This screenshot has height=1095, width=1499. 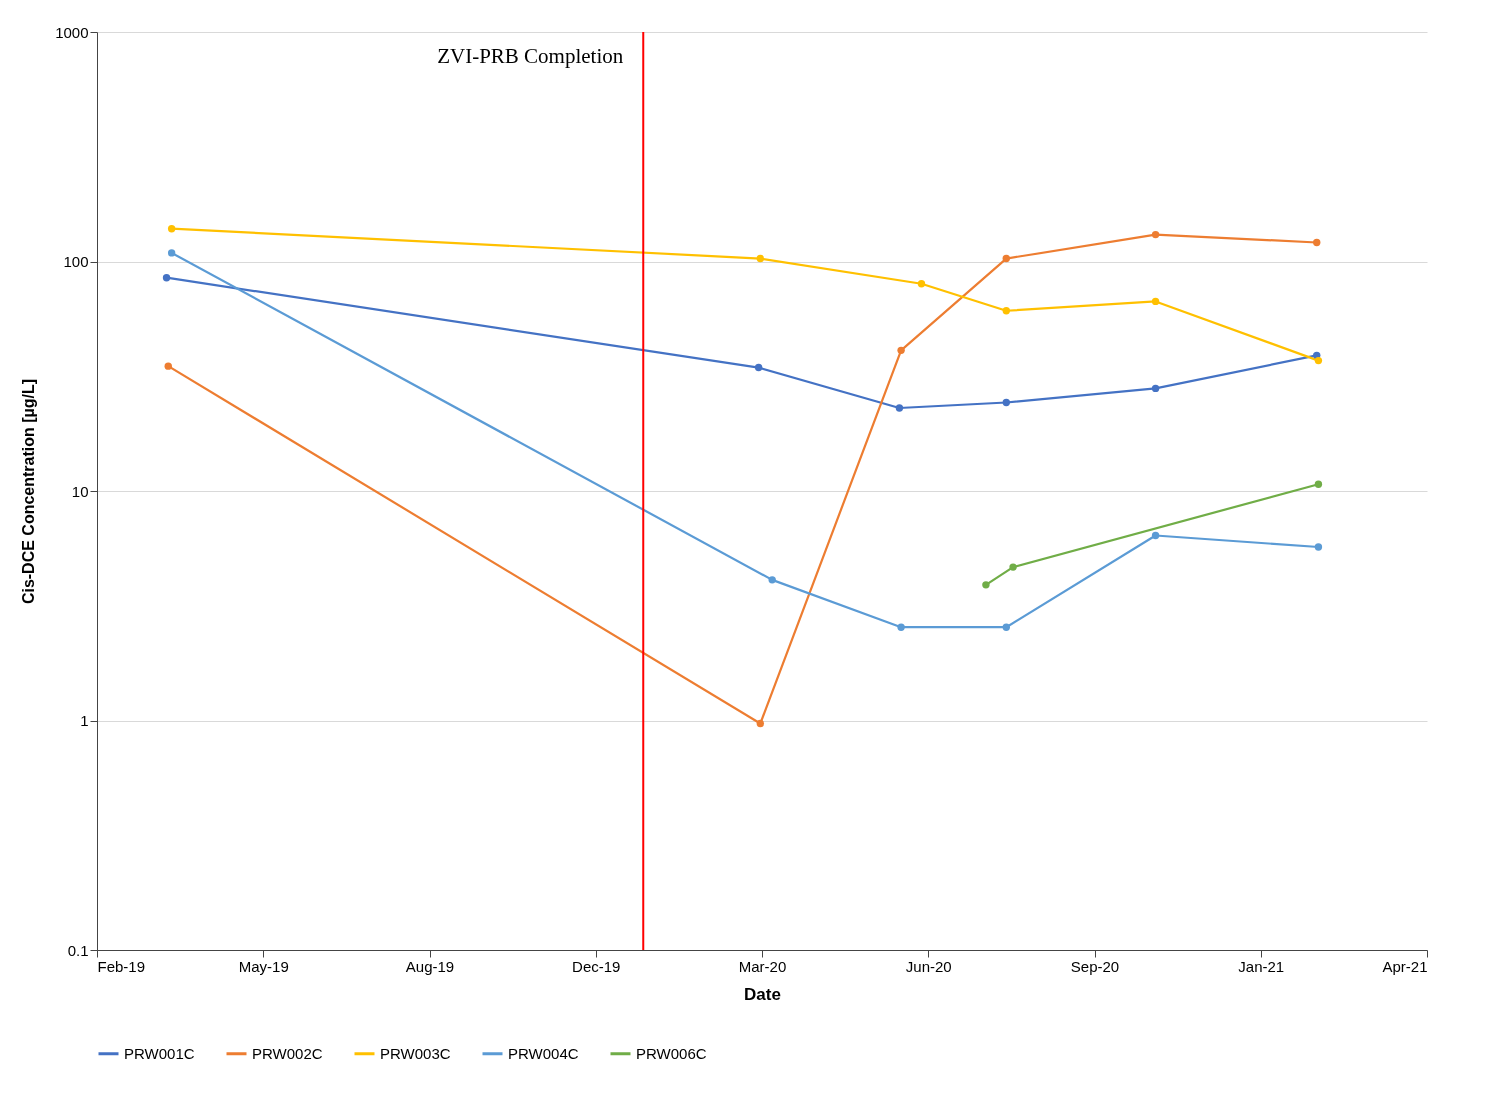 What do you see at coordinates (287, 1053) in the screenshot?
I see `legend-label: PRW002C` at bounding box center [287, 1053].